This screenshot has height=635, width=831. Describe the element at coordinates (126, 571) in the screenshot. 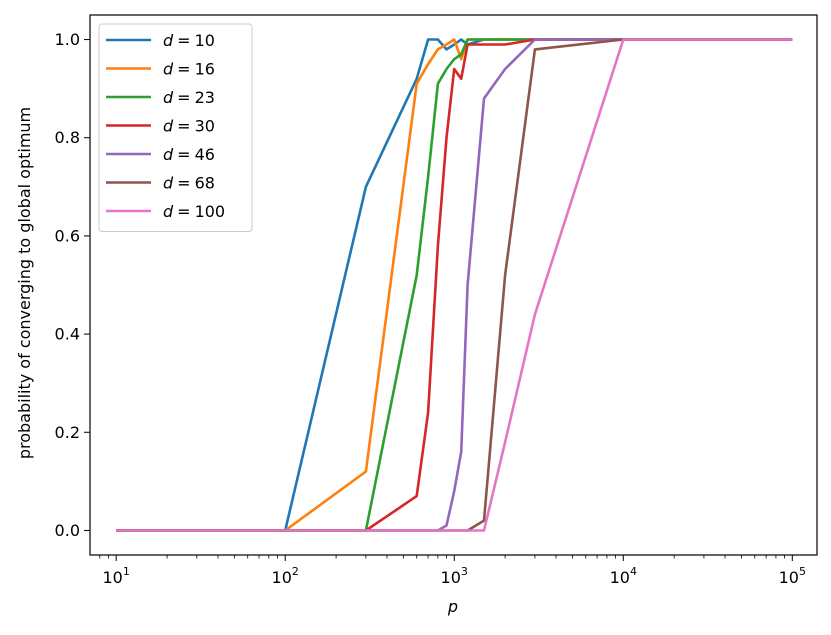

I see `x-tick-exponent: 1` at that location.